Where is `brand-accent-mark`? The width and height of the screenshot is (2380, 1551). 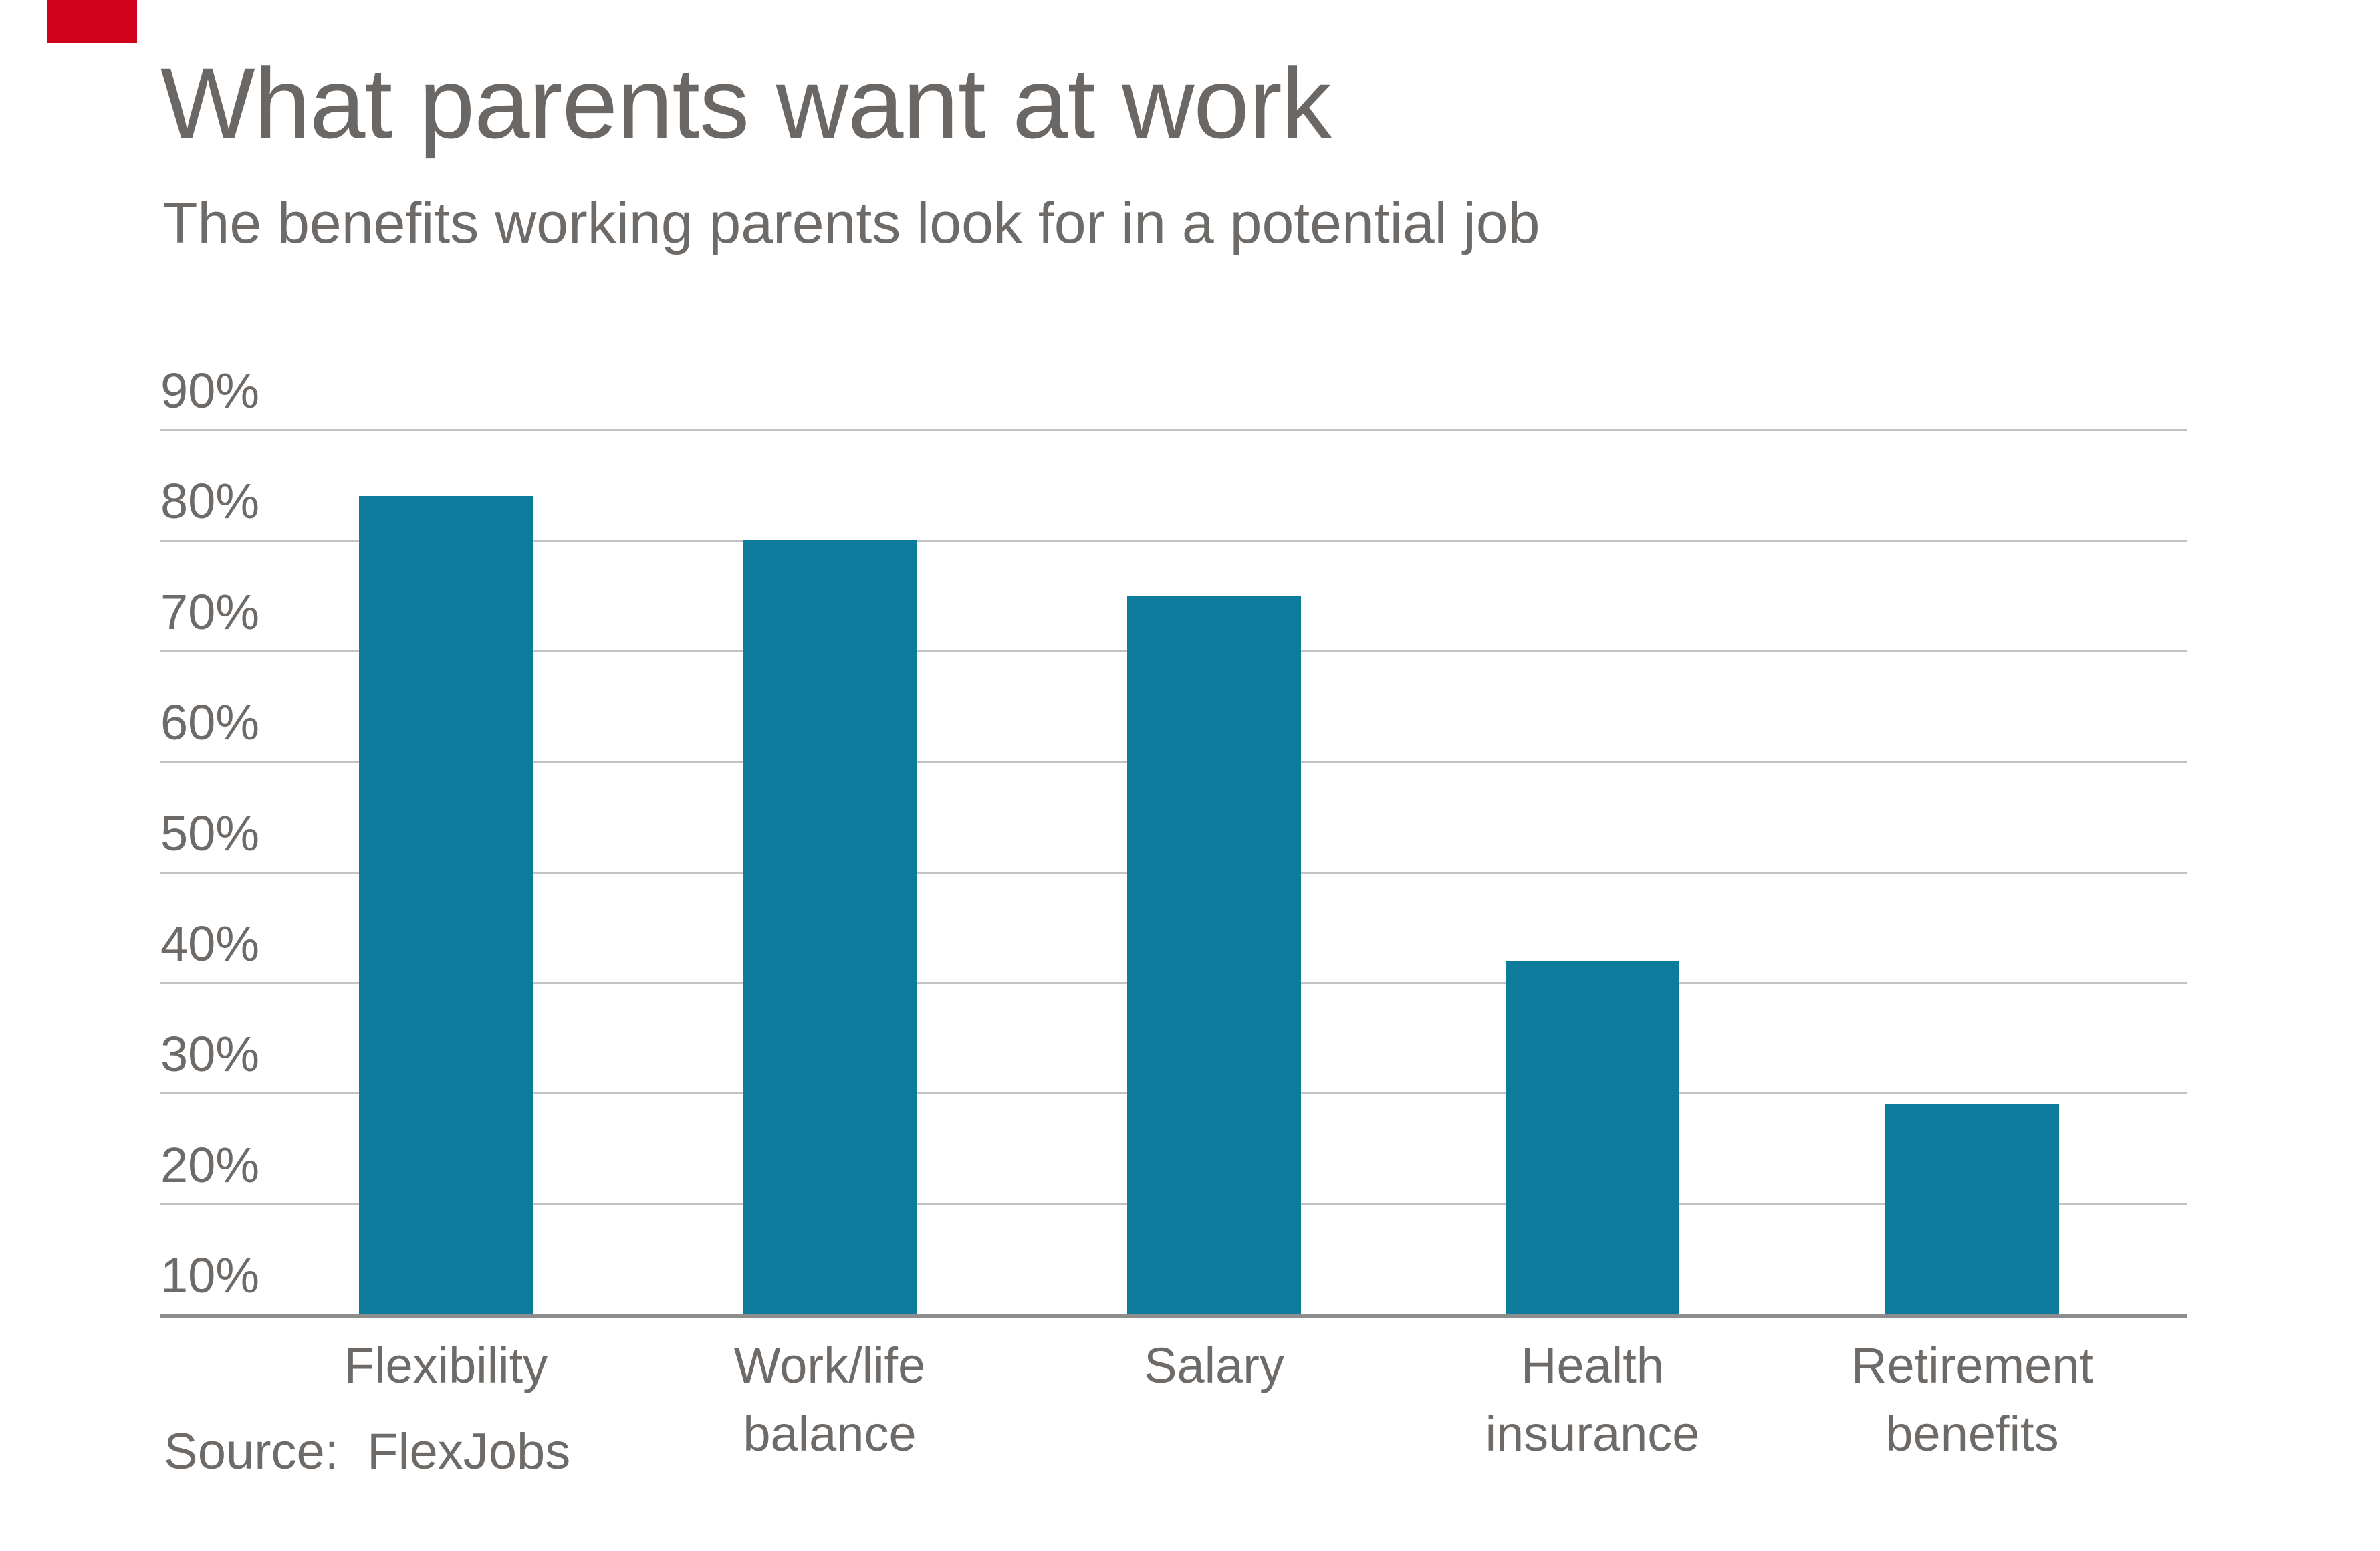 brand-accent-mark is located at coordinates (92, 21).